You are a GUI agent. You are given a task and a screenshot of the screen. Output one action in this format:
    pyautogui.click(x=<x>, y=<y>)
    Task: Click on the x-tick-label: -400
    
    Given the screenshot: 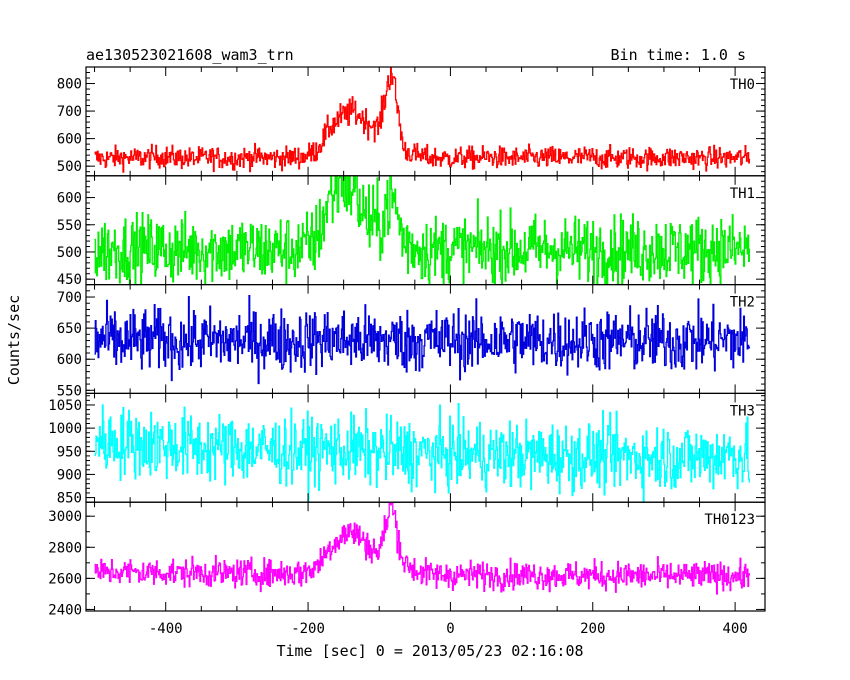 What is the action you would take?
    pyautogui.click(x=166, y=629)
    